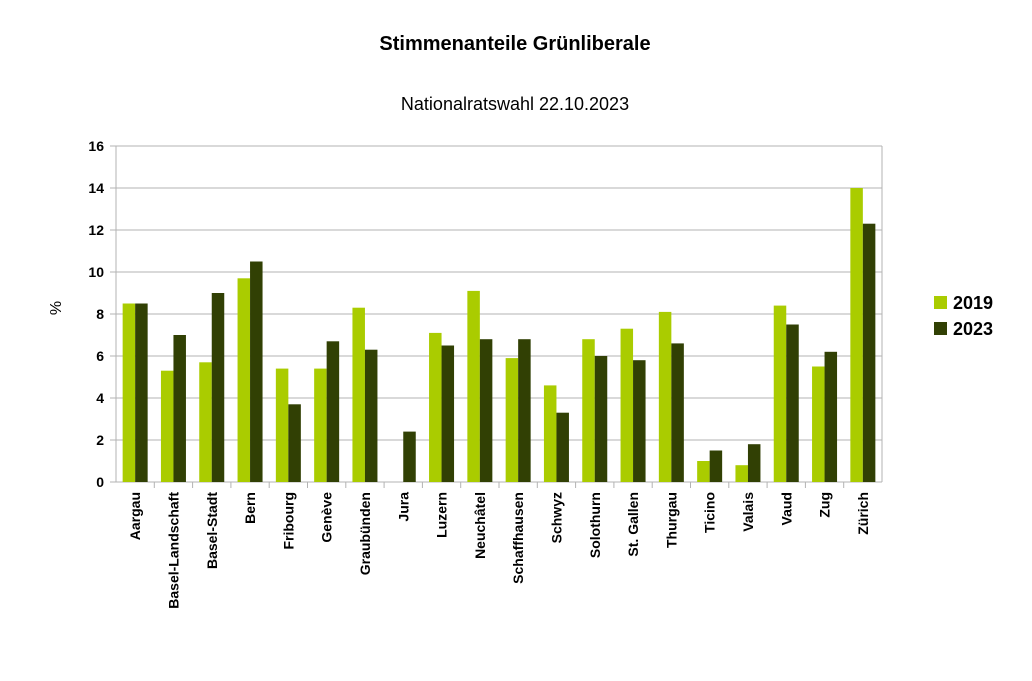 Image resolution: width=1032 pixels, height=681 pixels. What do you see at coordinates (710, 512) in the screenshot?
I see `x-category-label: Ticino` at bounding box center [710, 512].